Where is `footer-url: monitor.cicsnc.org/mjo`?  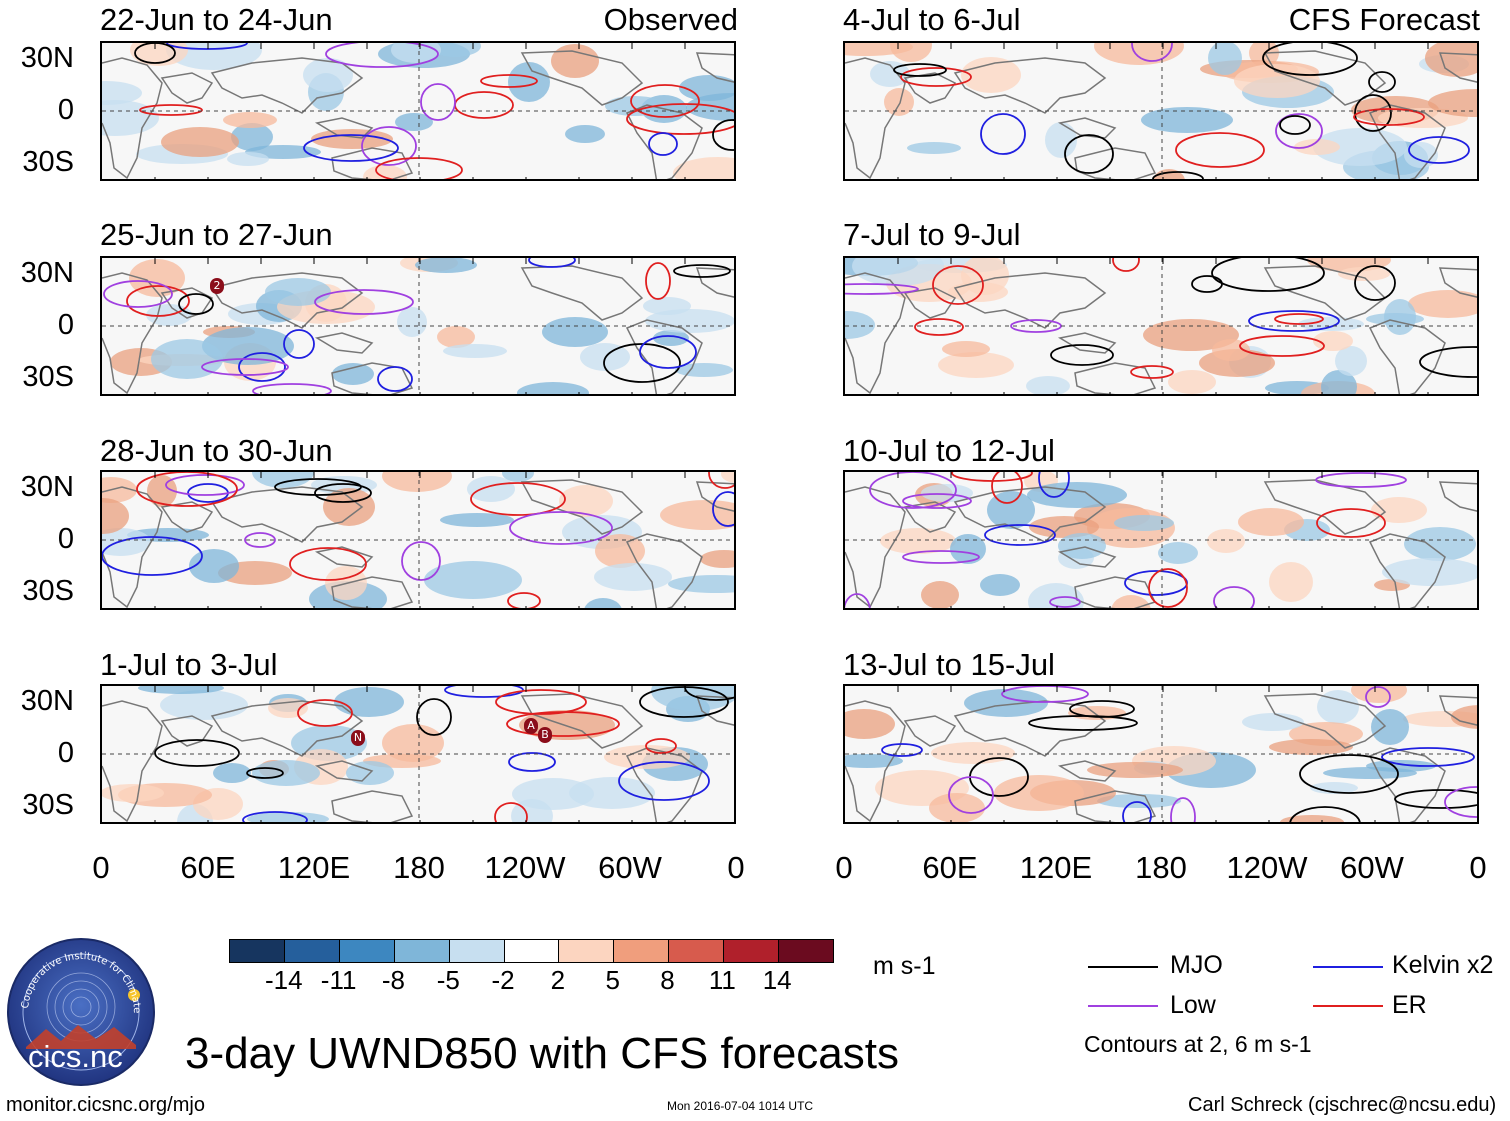
footer-url: monitor.cicsnc.org/mjo is located at coordinates (105, 1105).